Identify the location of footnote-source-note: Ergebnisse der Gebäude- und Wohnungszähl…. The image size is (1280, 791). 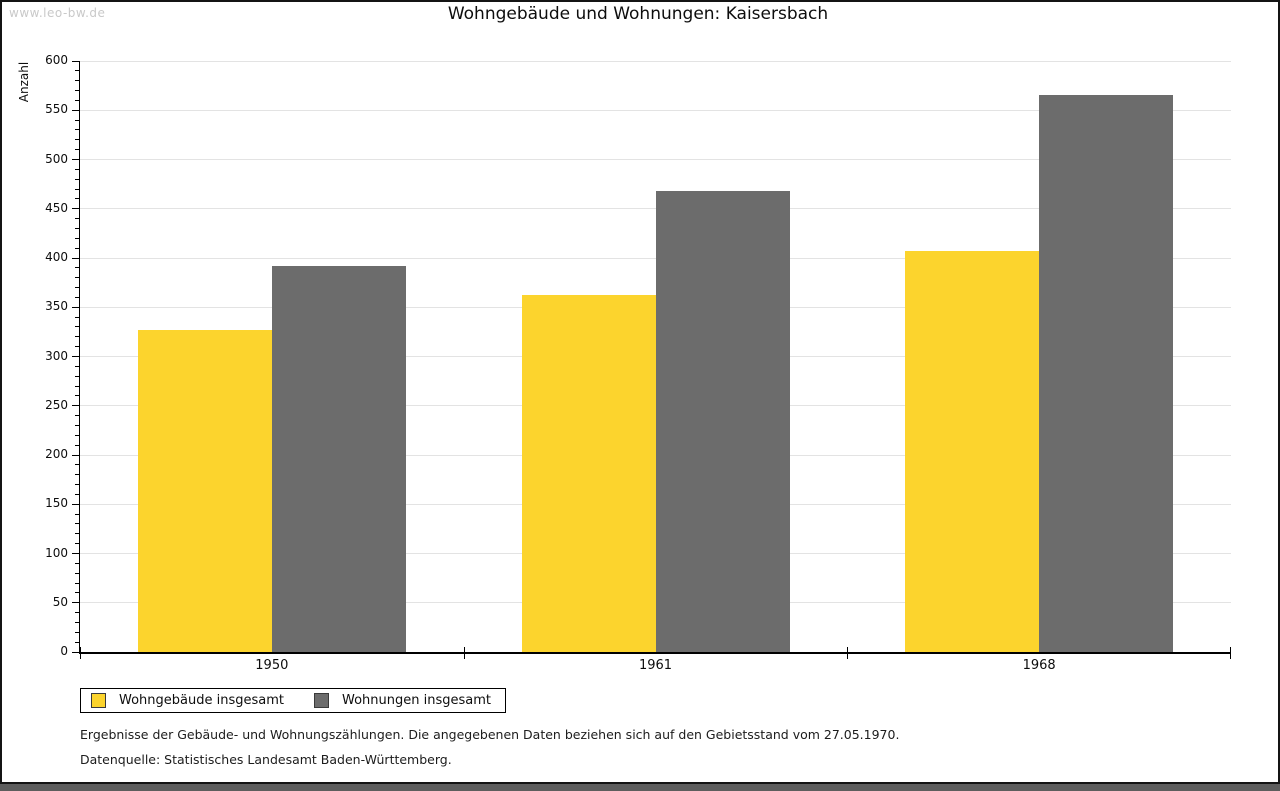
(490, 734).